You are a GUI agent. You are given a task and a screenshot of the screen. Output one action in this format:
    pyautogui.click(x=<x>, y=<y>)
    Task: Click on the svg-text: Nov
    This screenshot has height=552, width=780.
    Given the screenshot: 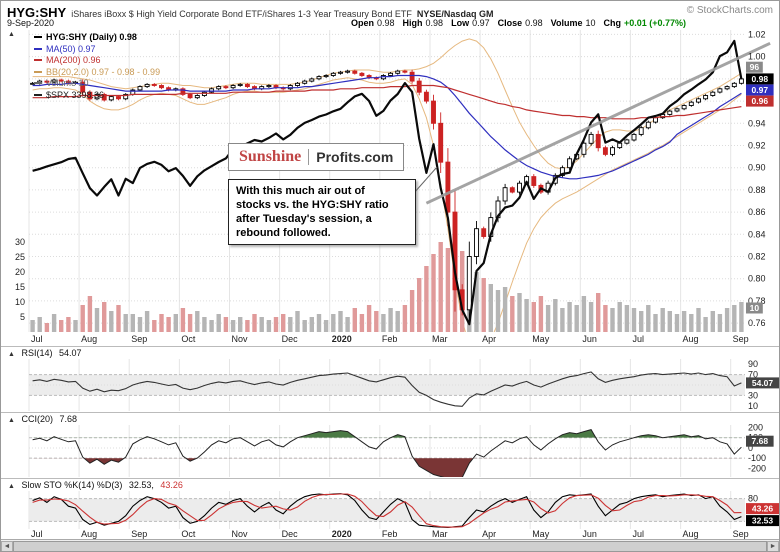 What is the action you would take?
    pyautogui.click(x=239, y=534)
    